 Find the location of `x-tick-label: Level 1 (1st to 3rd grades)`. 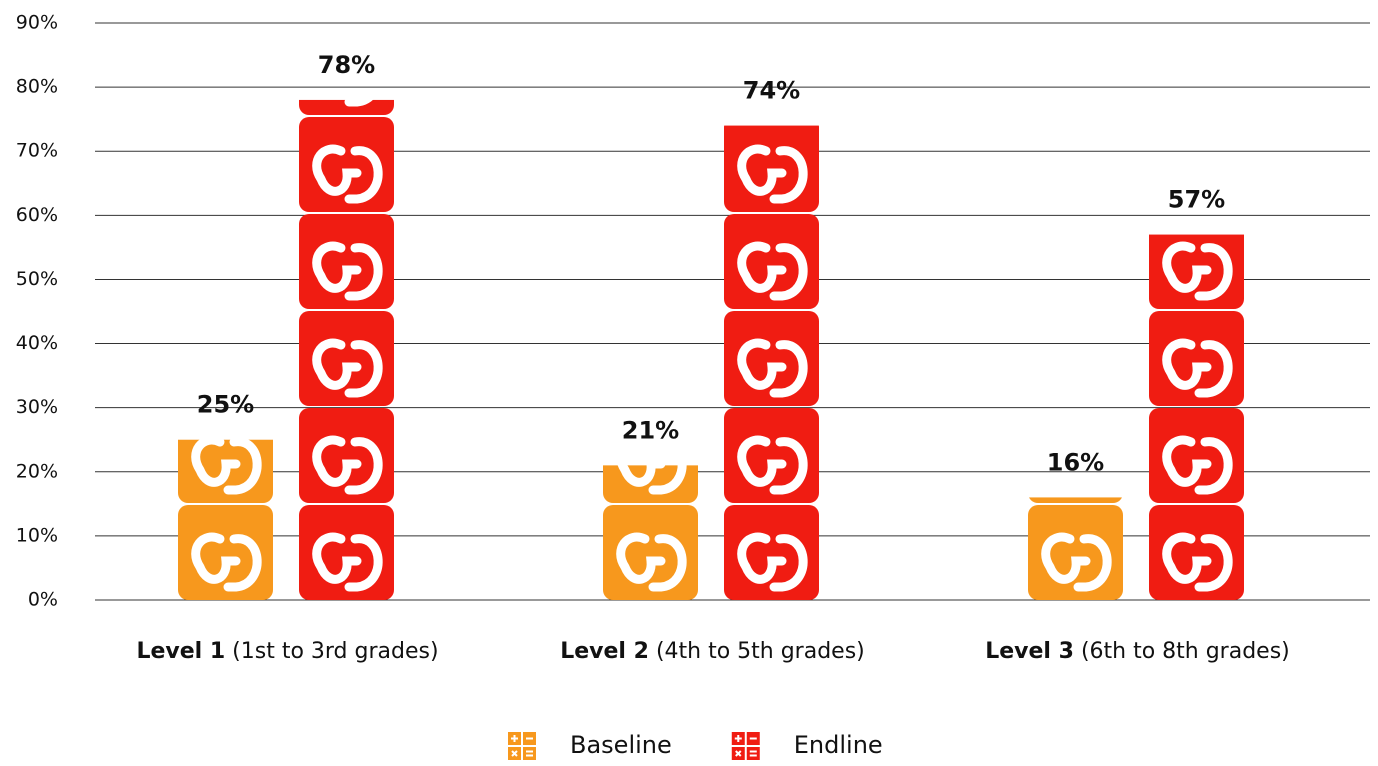

x-tick-label: Level 1 (1st to 3rd grades) is located at coordinates (287, 651).